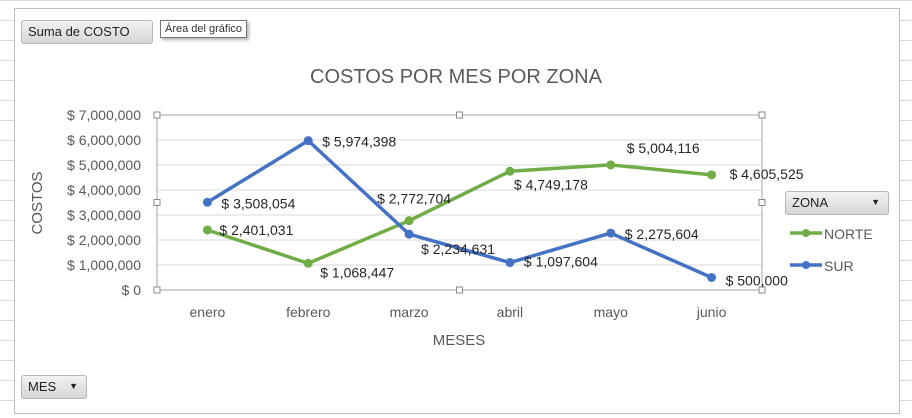  Describe the element at coordinates (409, 312) in the screenshot. I see `x-tick-label: marzo` at that location.